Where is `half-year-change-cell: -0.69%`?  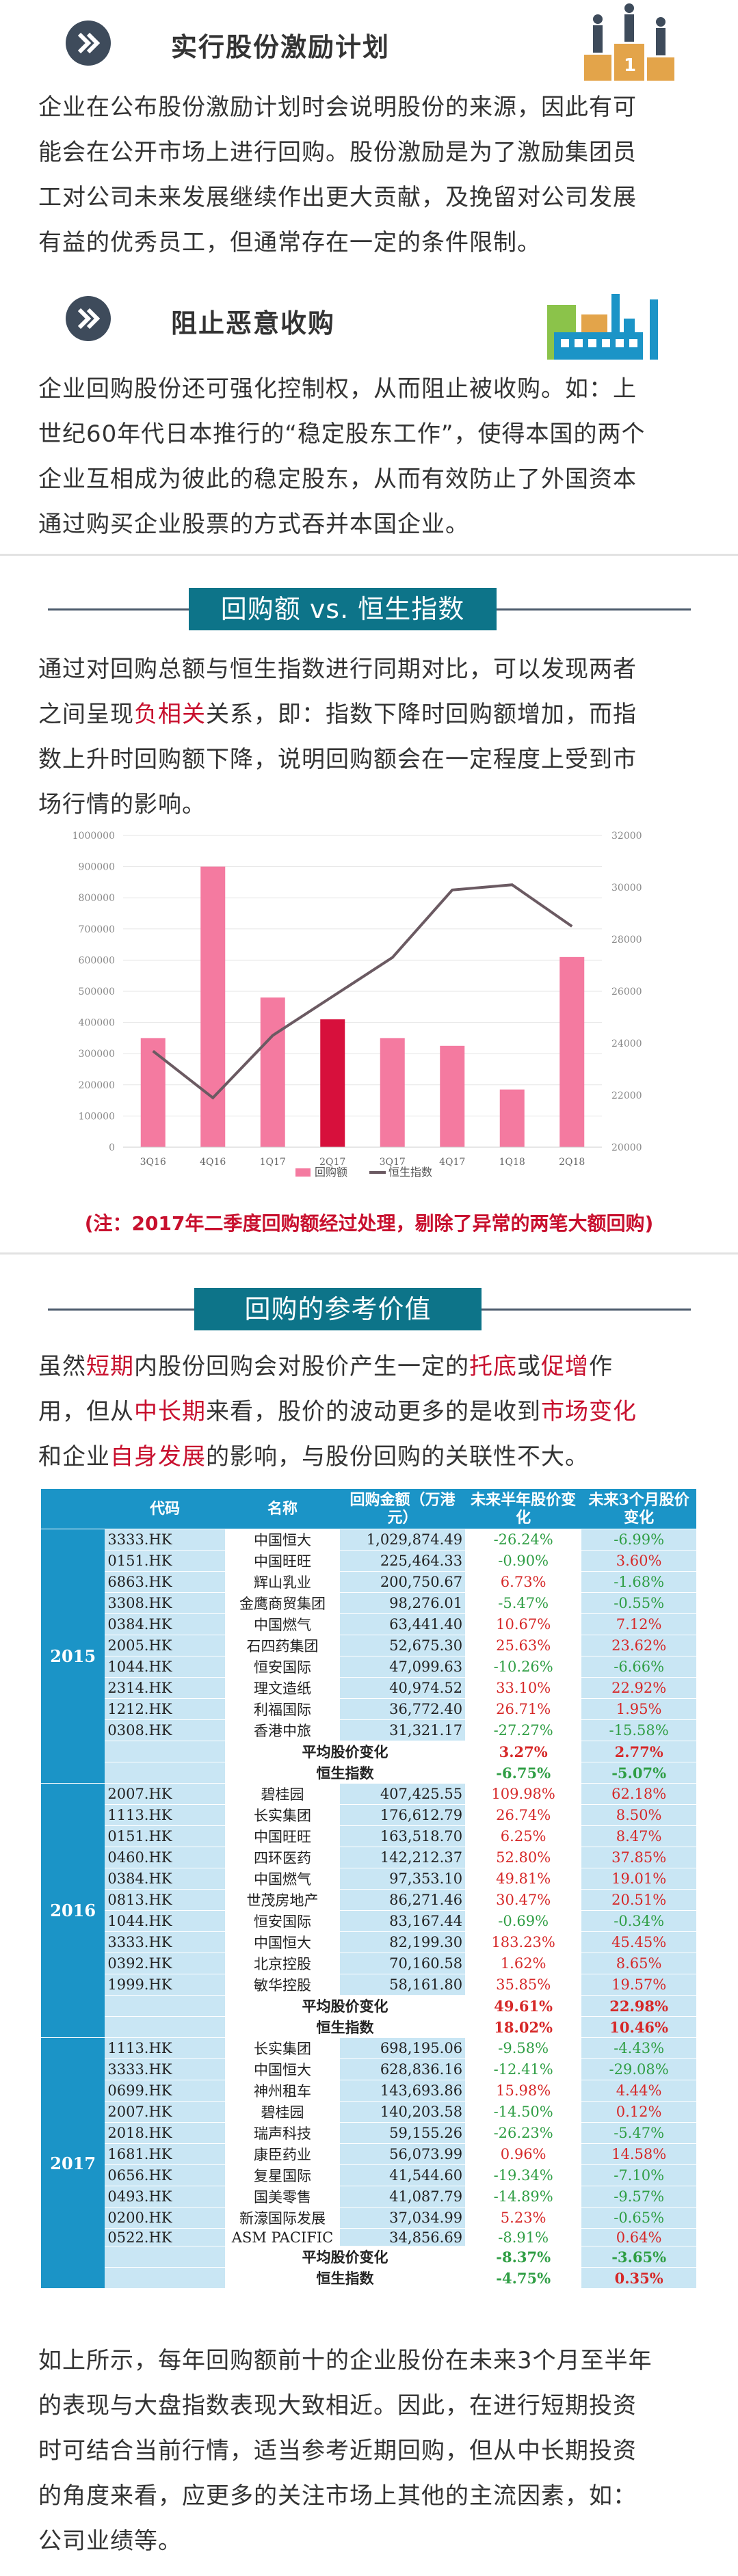 half-year-change-cell: -0.69% is located at coordinates (523, 1921).